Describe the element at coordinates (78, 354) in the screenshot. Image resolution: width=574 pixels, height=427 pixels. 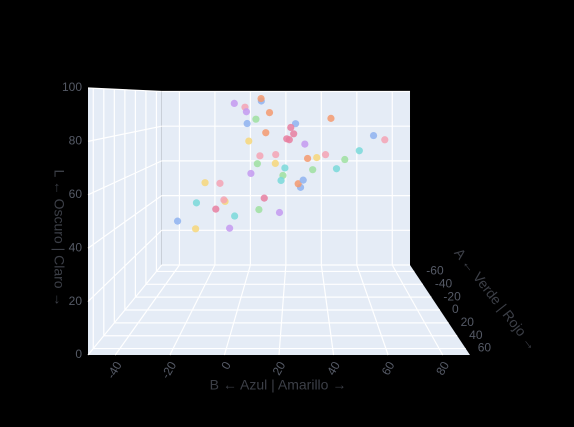
I see `z-tick-label: 0` at that location.